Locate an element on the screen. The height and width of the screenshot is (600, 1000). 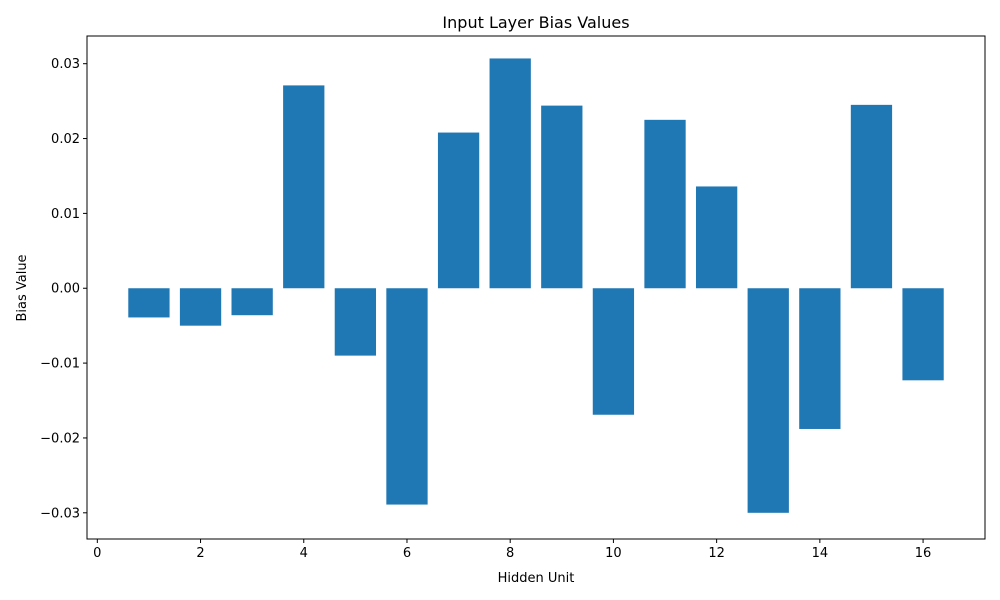
x-tick-label: 0 is located at coordinates (97, 553).